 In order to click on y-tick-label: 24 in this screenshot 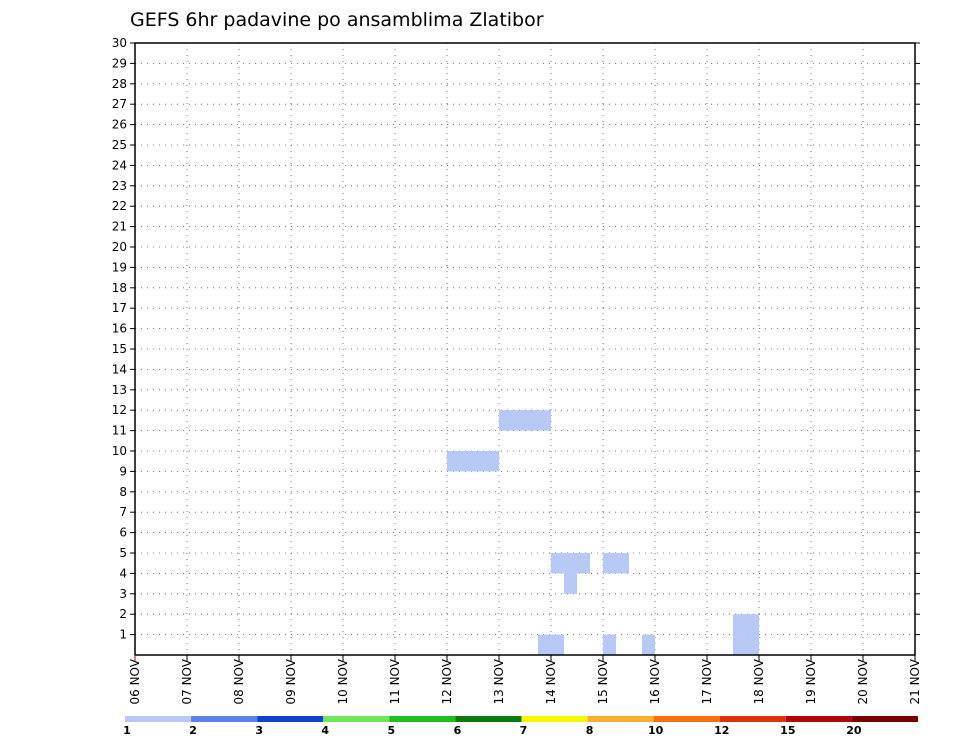, I will do `click(119, 165)`.